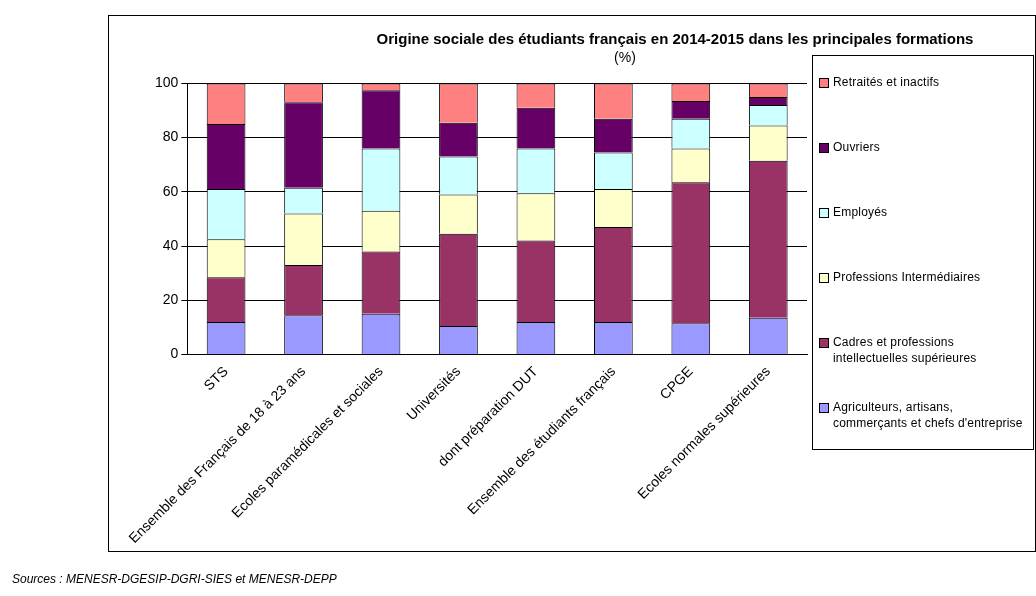 Image resolution: width=1036 pixels, height=596 pixels. Describe the element at coordinates (907, 277) in the screenshot. I see `legend-label: Professions Intermédiaires` at that location.